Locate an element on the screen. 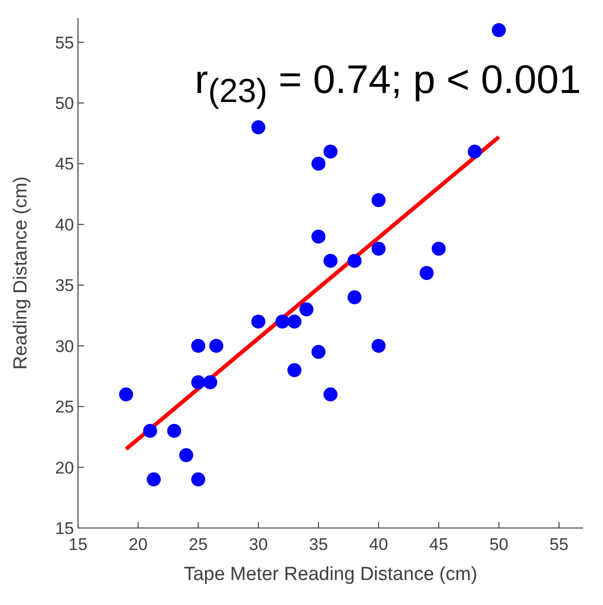 The height and width of the screenshot is (605, 603). y-axis-title: Reading Distance (cm) is located at coordinates (21, 273).